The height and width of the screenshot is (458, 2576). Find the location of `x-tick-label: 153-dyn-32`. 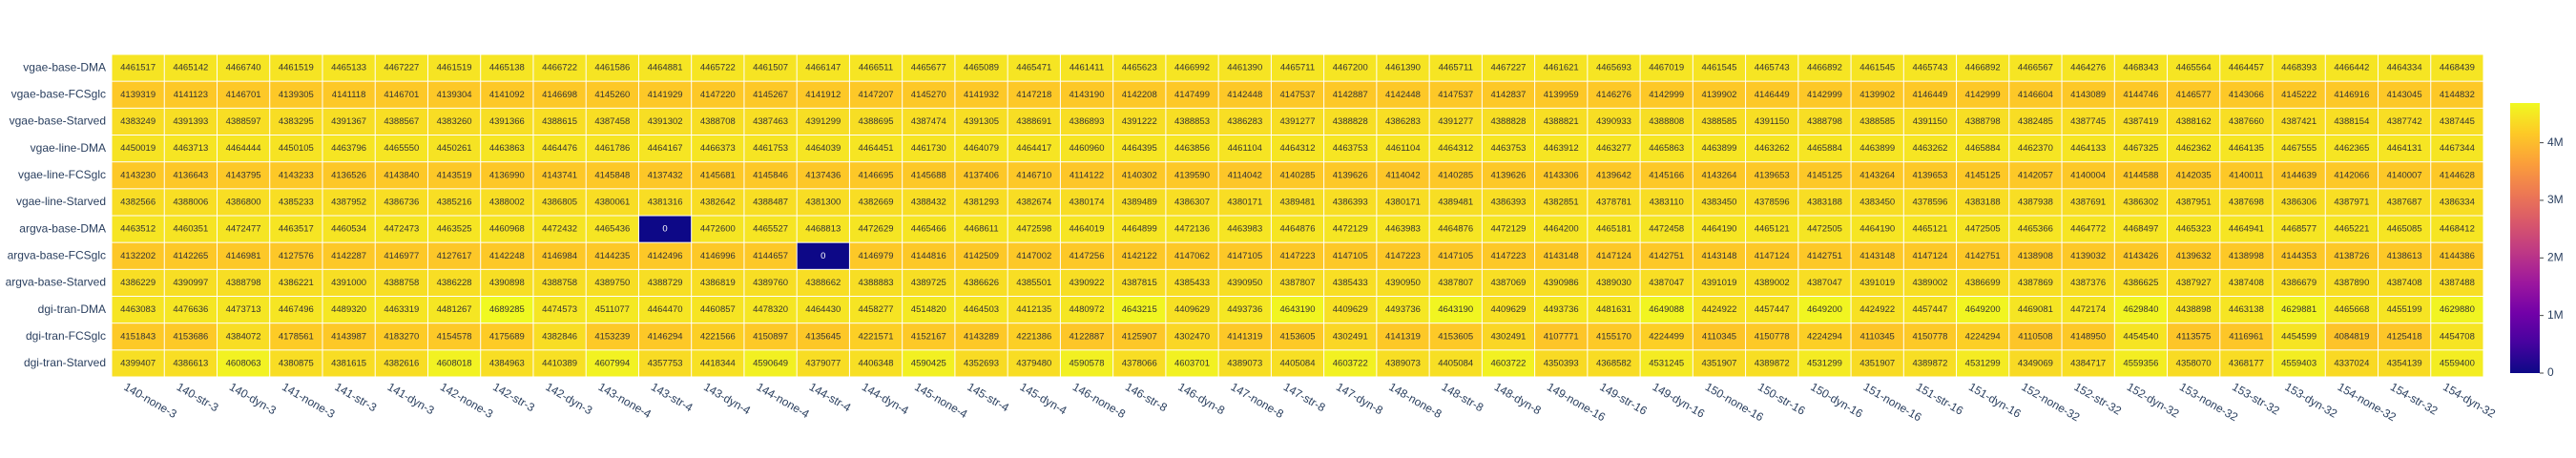

x-tick-label: 153-dyn-32 is located at coordinates (2311, 401).